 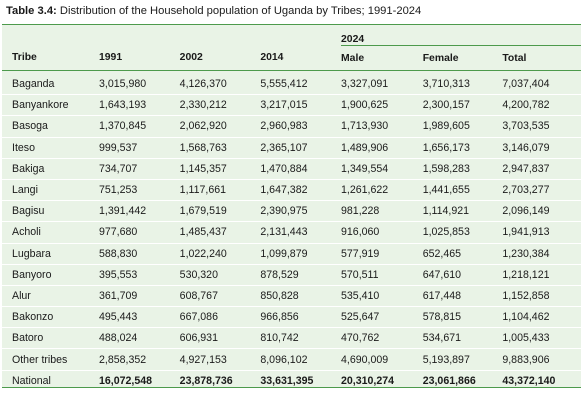 What do you see at coordinates (449, 380) in the screenshot?
I see `female-2024-cell: 23,061,866` at bounding box center [449, 380].